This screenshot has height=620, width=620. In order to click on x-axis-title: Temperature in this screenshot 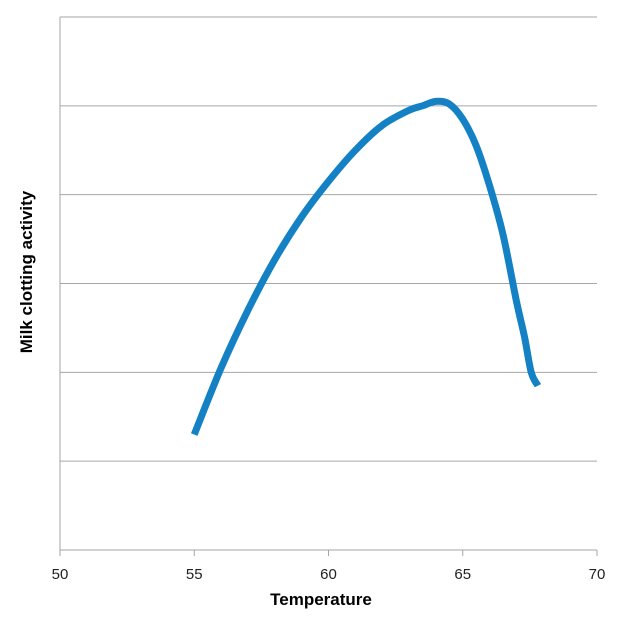, I will do `click(321, 599)`.